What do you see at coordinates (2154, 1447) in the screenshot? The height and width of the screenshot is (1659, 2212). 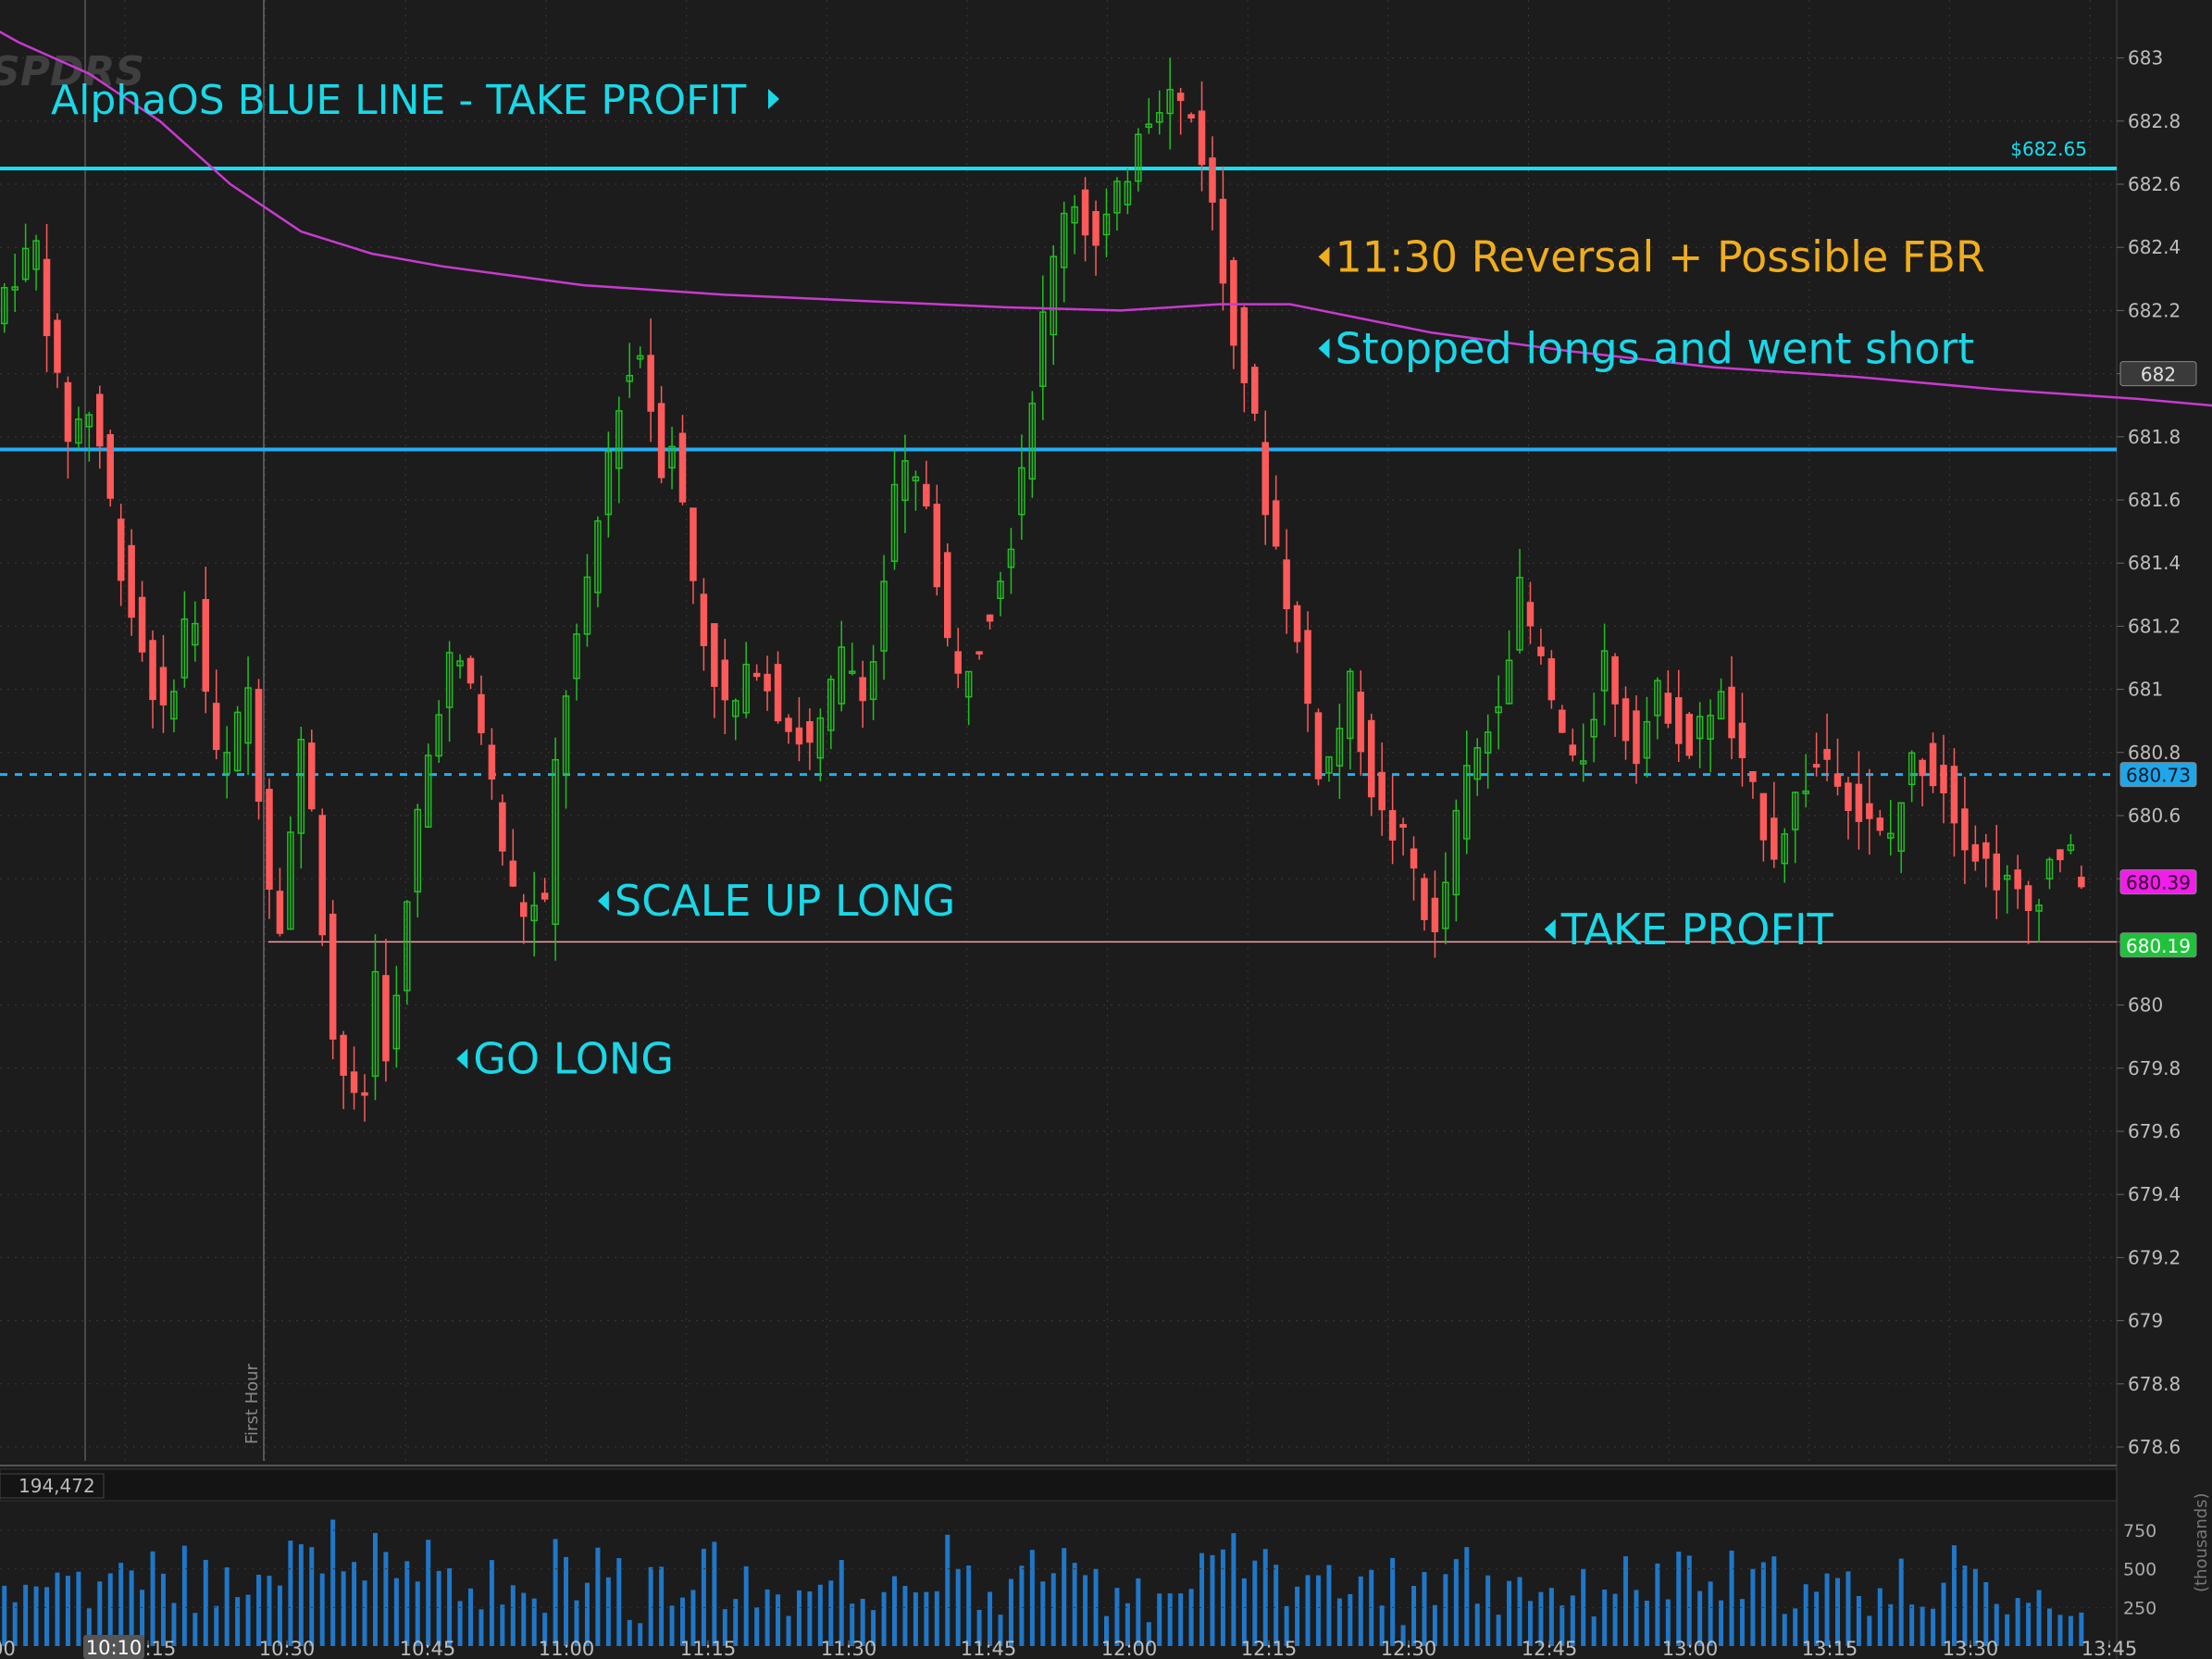 I see `price-tick-label: 678.6` at bounding box center [2154, 1447].